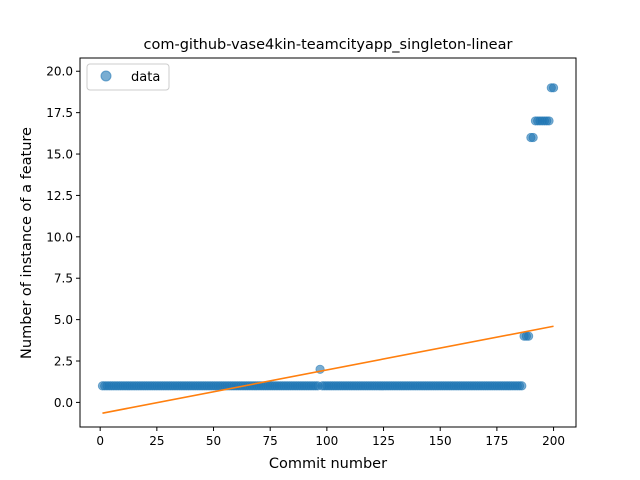 The width and height of the screenshot is (640, 480). What do you see at coordinates (213, 441) in the screenshot?
I see `x-tick-label: 50` at bounding box center [213, 441].